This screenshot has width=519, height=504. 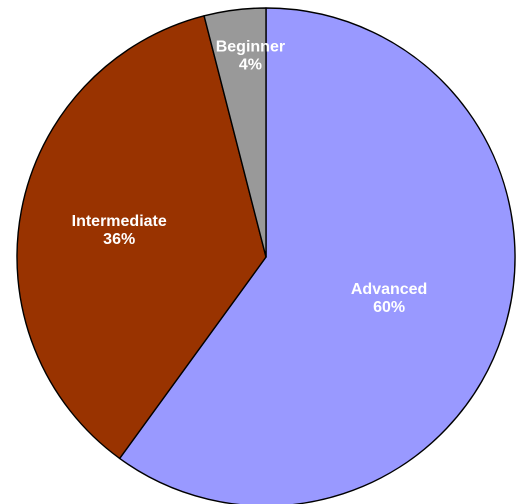 I want to click on slice-label-beginner: Beginner, so click(x=250, y=46).